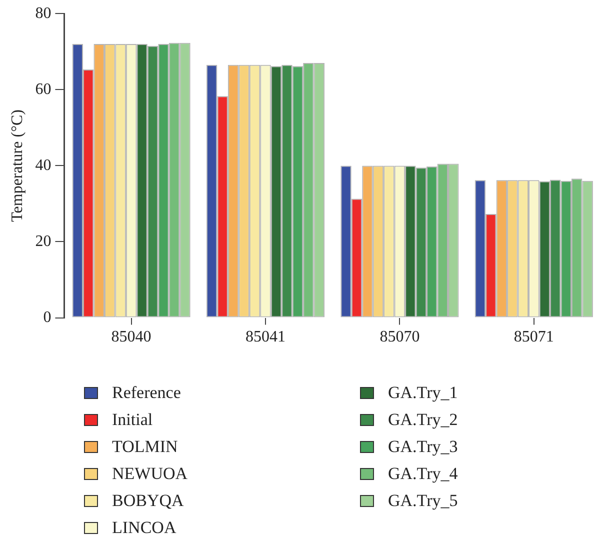  What do you see at coordinates (534, 337) in the screenshot?
I see `x-tick-label: 85071` at bounding box center [534, 337].